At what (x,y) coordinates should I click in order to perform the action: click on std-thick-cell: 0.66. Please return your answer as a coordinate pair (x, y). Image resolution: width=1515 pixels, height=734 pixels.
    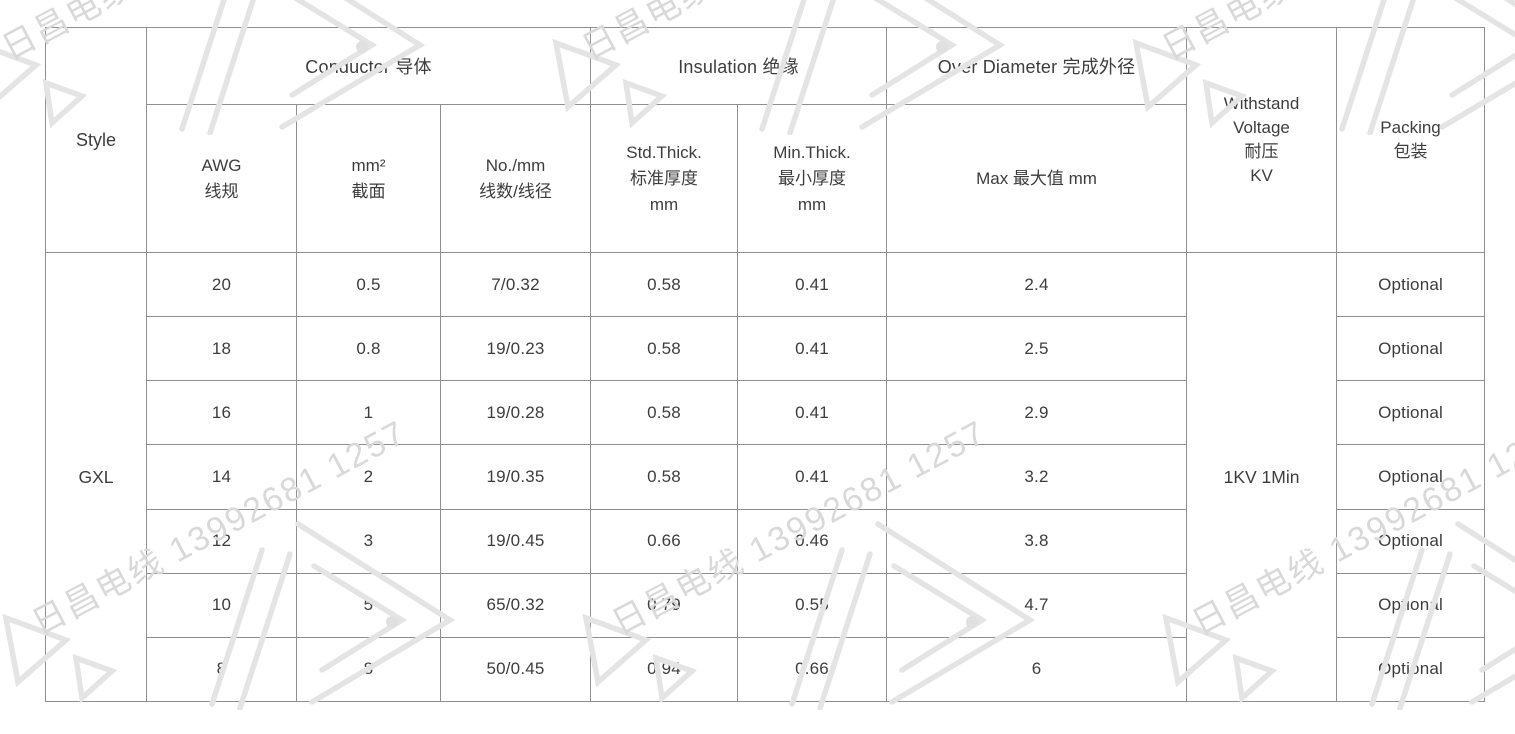
    Looking at the image, I should click on (664, 541).